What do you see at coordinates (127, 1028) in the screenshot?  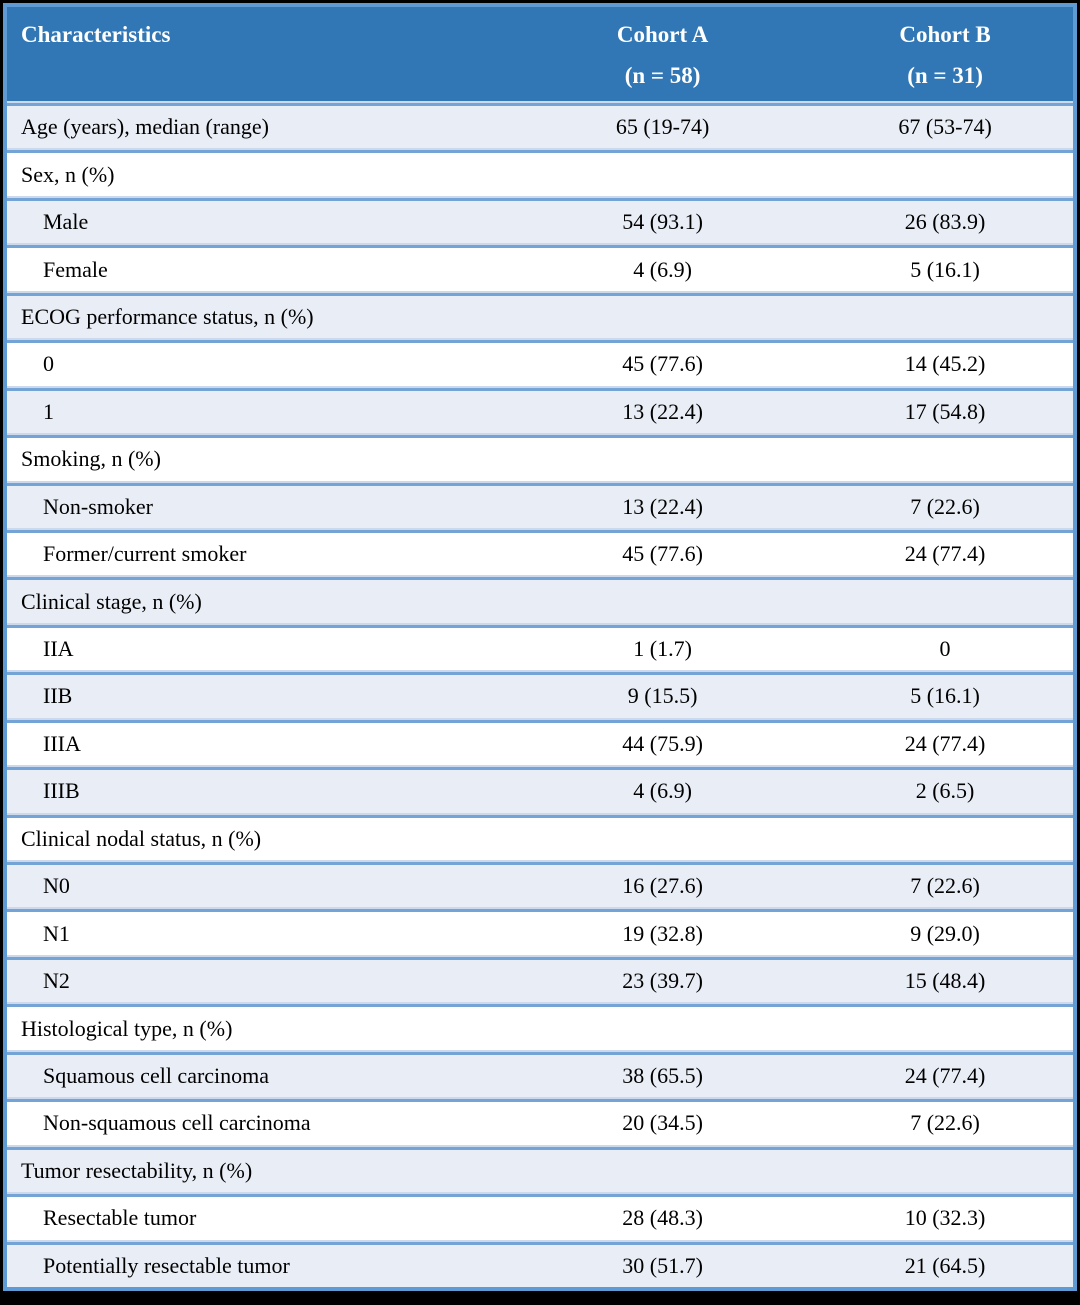 I see `row-label: Histological type, n (%)` at bounding box center [127, 1028].